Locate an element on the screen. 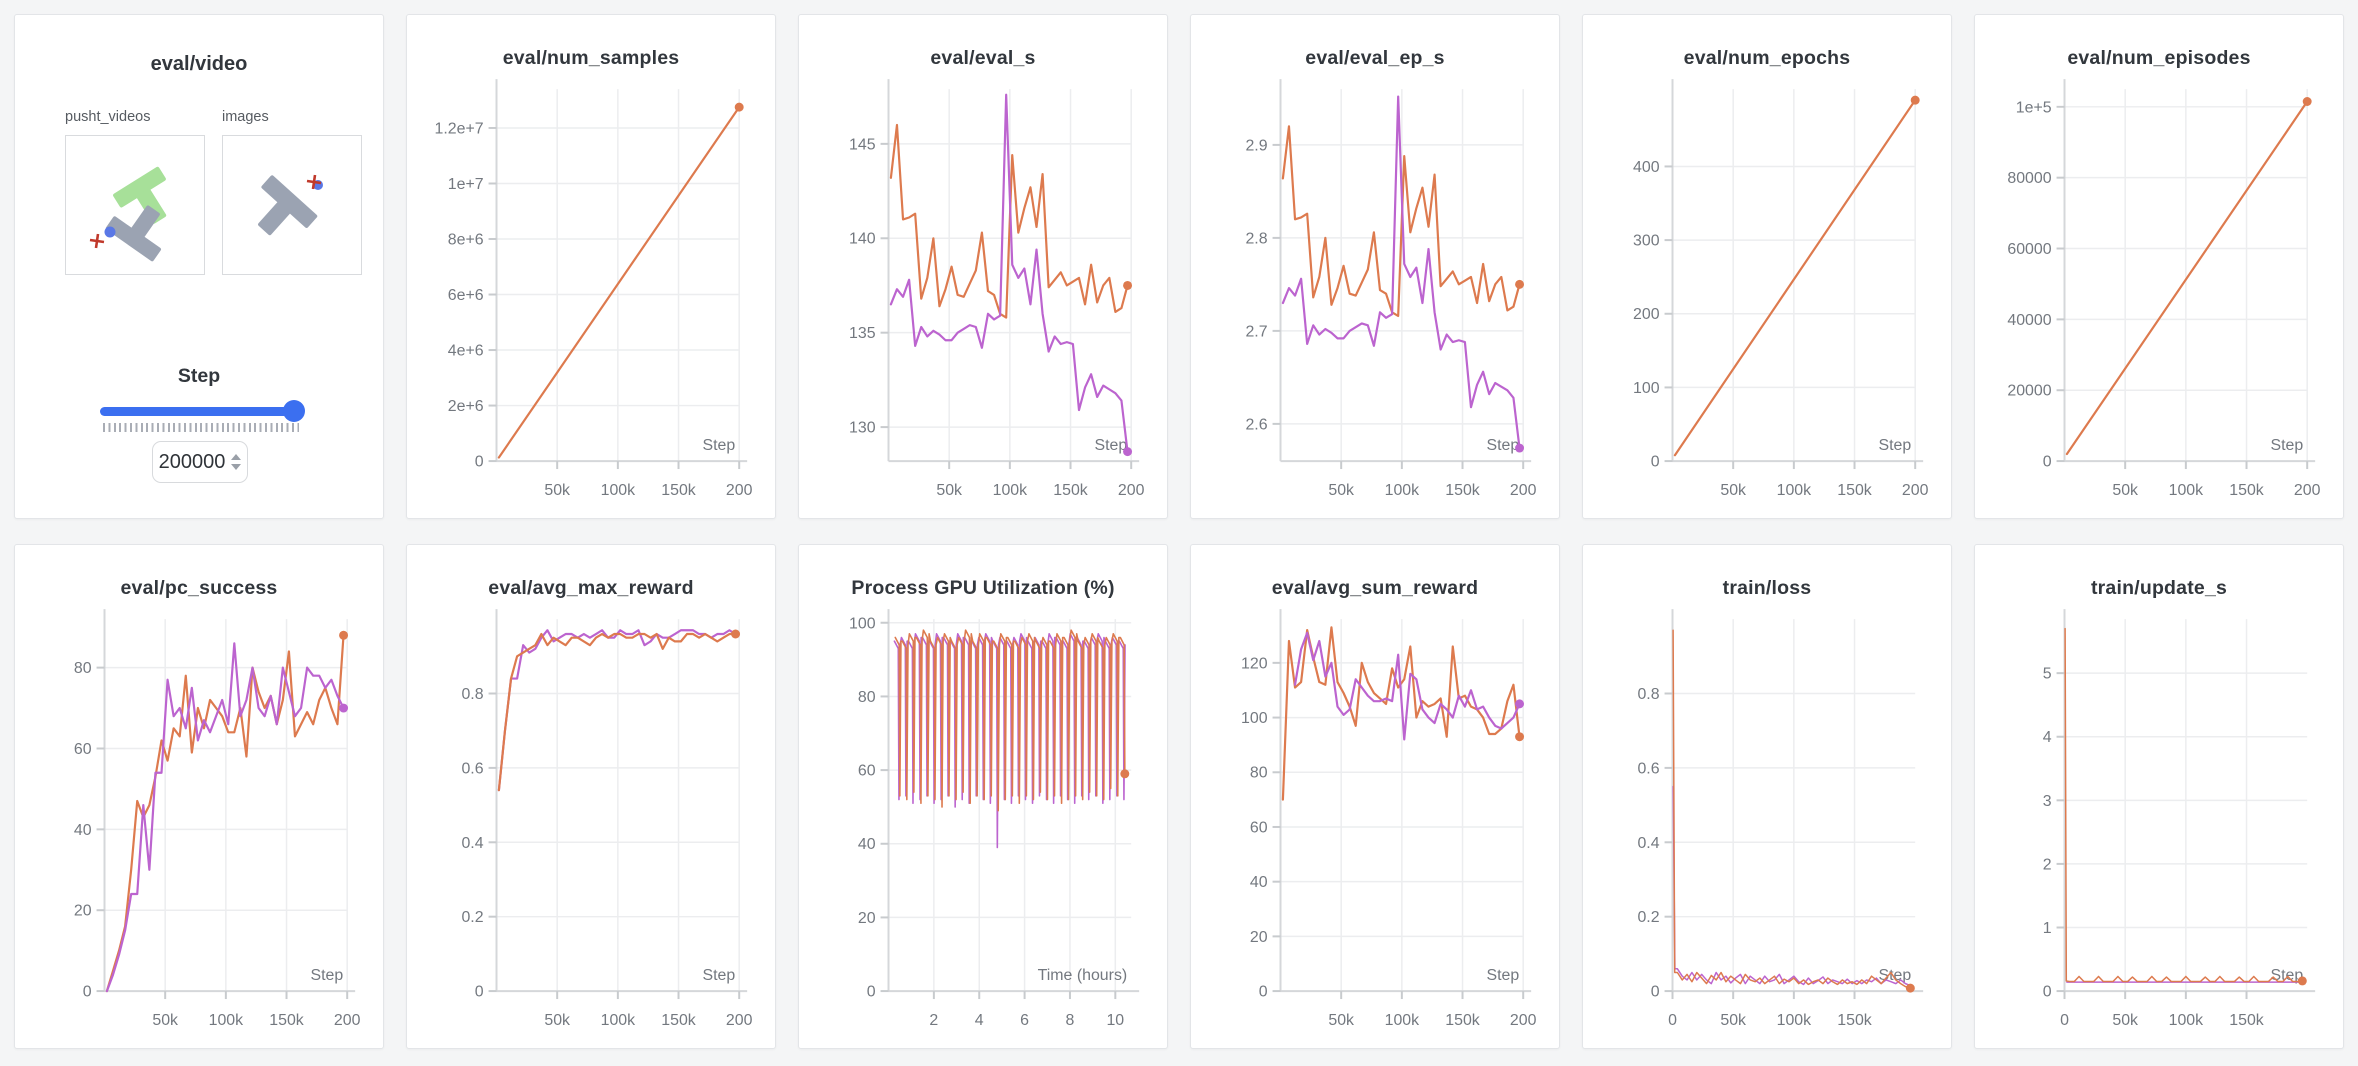 The width and height of the screenshot is (2358, 1066). chart-title: eval/num_episodes is located at coordinates (2159, 58).